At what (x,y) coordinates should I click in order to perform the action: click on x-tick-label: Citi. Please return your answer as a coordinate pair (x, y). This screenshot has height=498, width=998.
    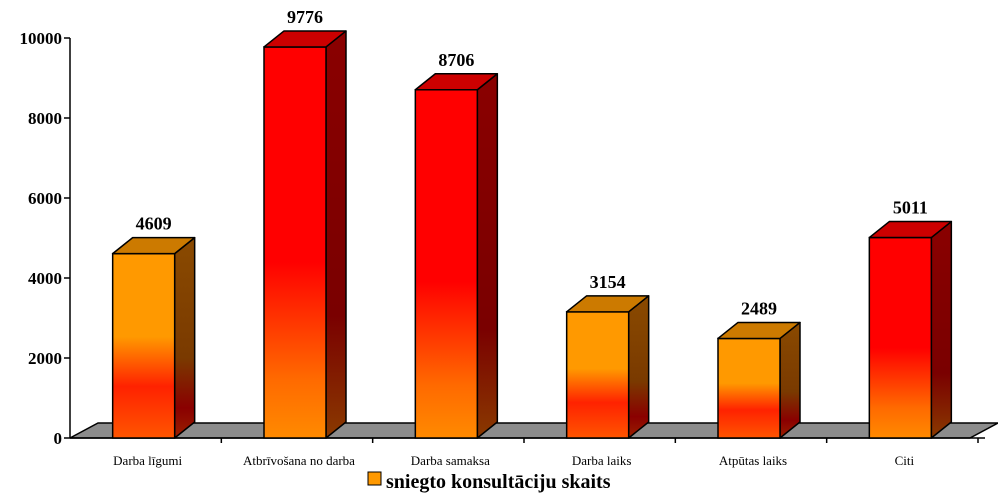
    Looking at the image, I should click on (905, 460).